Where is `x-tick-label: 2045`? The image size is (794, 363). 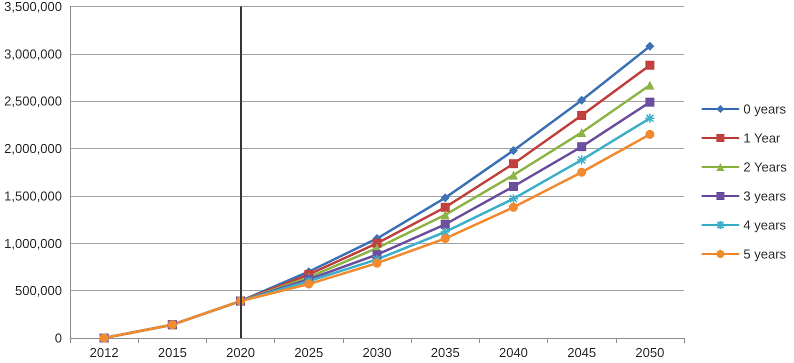 x-tick-label: 2045 is located at coordinates (581, 352).